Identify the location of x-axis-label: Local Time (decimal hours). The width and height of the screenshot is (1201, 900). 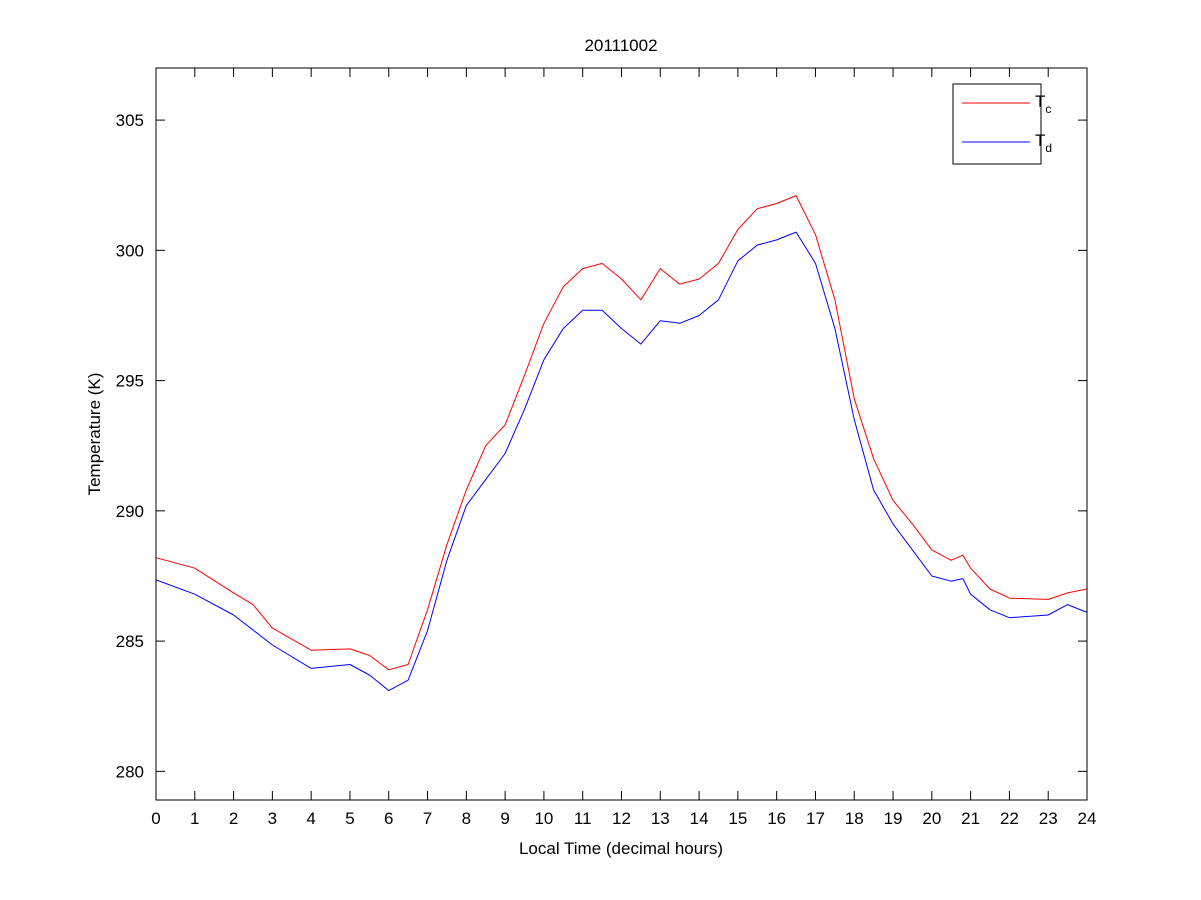
(621, 848).